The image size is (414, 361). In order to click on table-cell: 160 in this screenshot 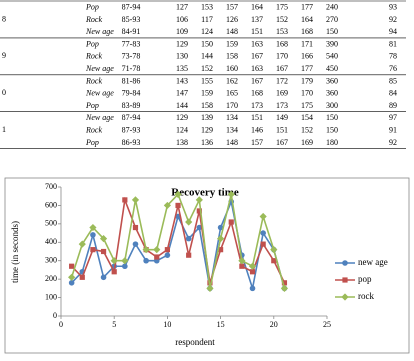, I will do `click(232, 68)`.